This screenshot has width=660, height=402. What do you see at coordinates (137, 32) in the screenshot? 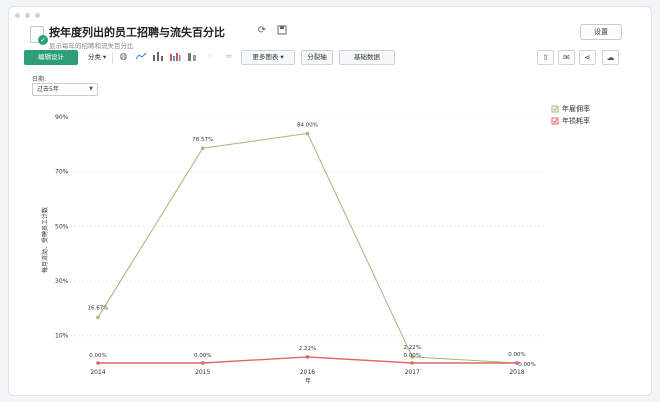
I see `page-title: 按年度列出的员工招聘与流失百分比` at bounding box center [137, 32].